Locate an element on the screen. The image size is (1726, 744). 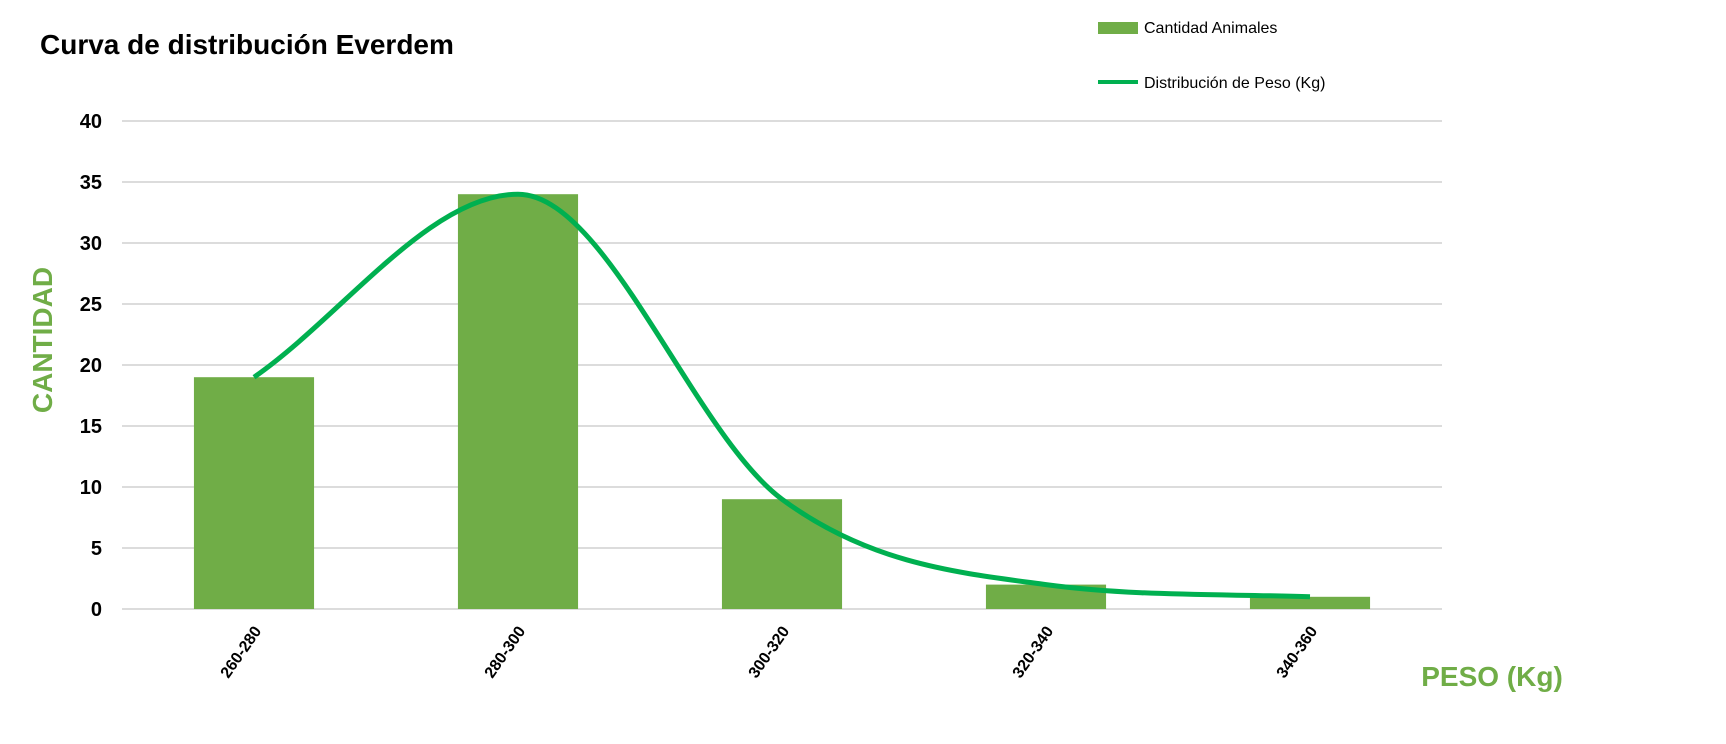
x-tick-label: 340-360 is located at coordinates (1298, 652).